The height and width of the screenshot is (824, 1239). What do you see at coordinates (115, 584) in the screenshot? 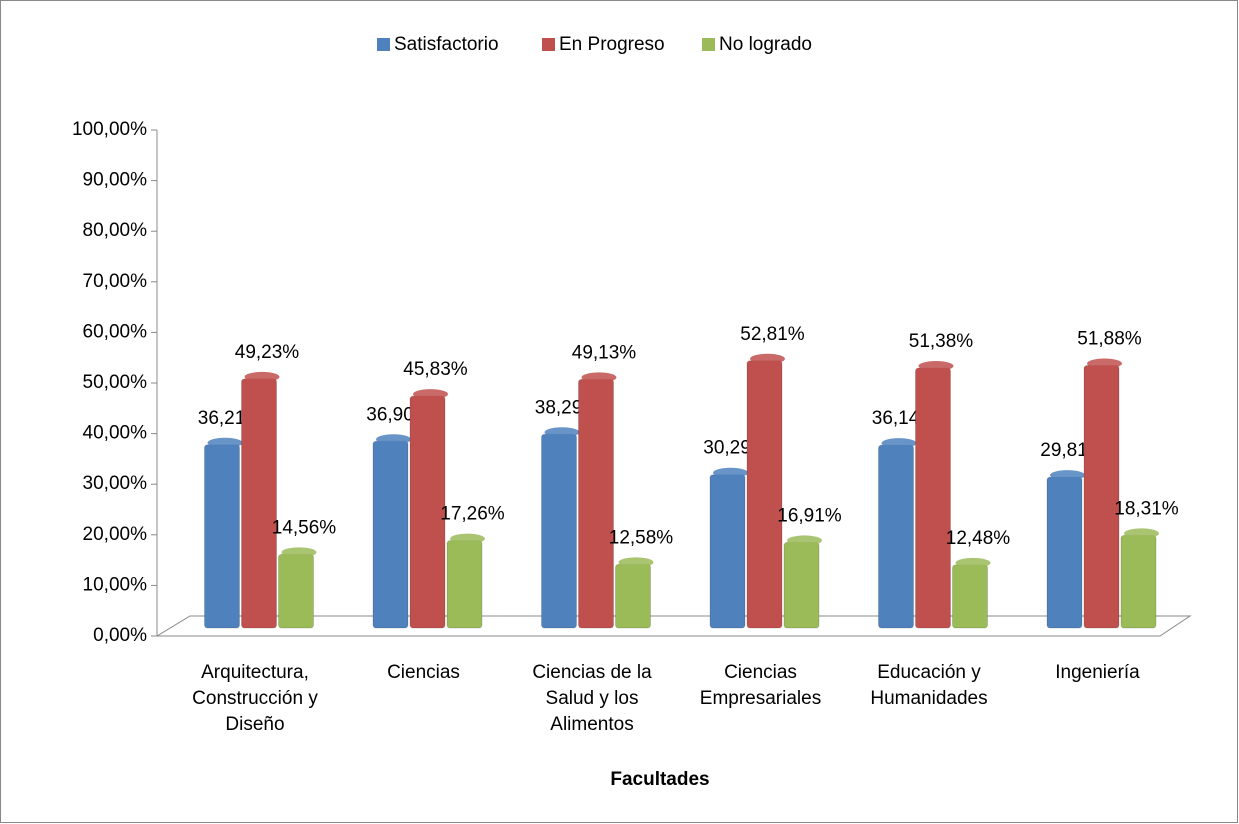
I see `y-tick-label: 10,00%` at bounding box center [115, 584].